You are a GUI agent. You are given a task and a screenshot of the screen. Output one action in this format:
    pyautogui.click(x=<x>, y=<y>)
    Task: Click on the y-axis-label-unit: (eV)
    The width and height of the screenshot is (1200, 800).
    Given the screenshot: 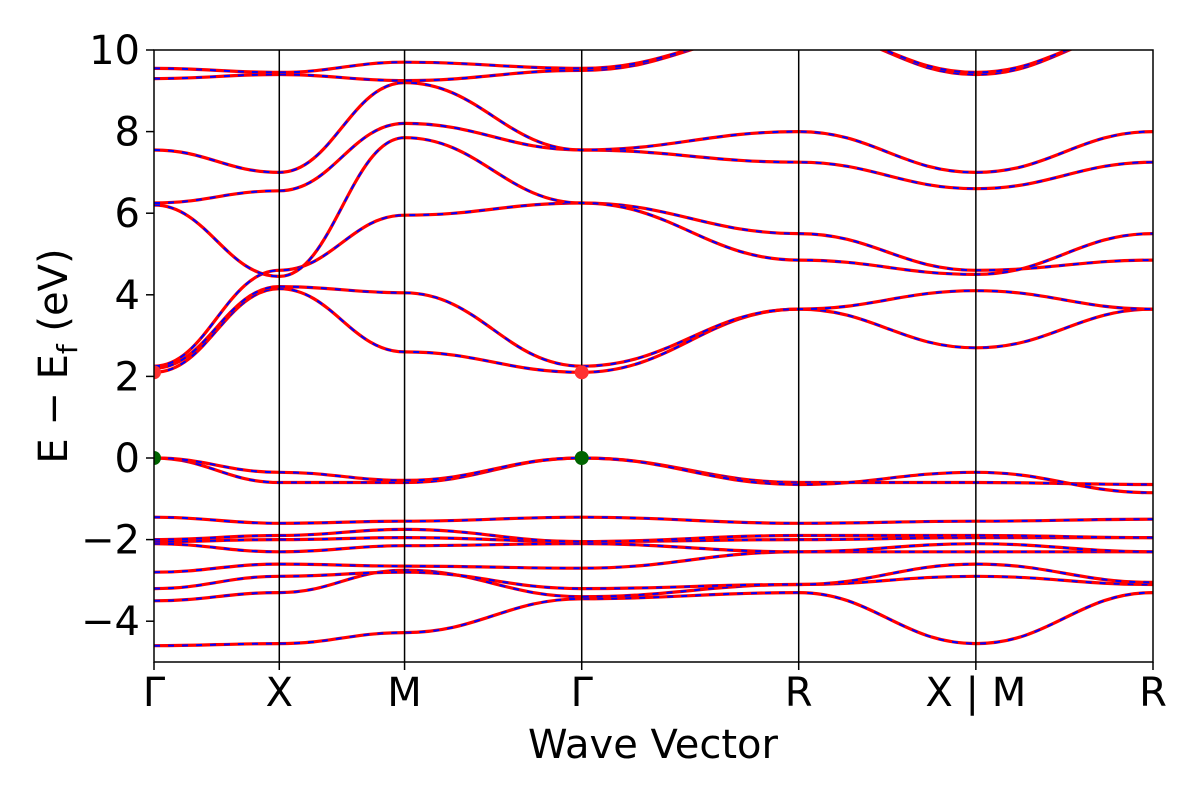 What is the action you would take?
    pyautogui.click(x=54, y=296)
    